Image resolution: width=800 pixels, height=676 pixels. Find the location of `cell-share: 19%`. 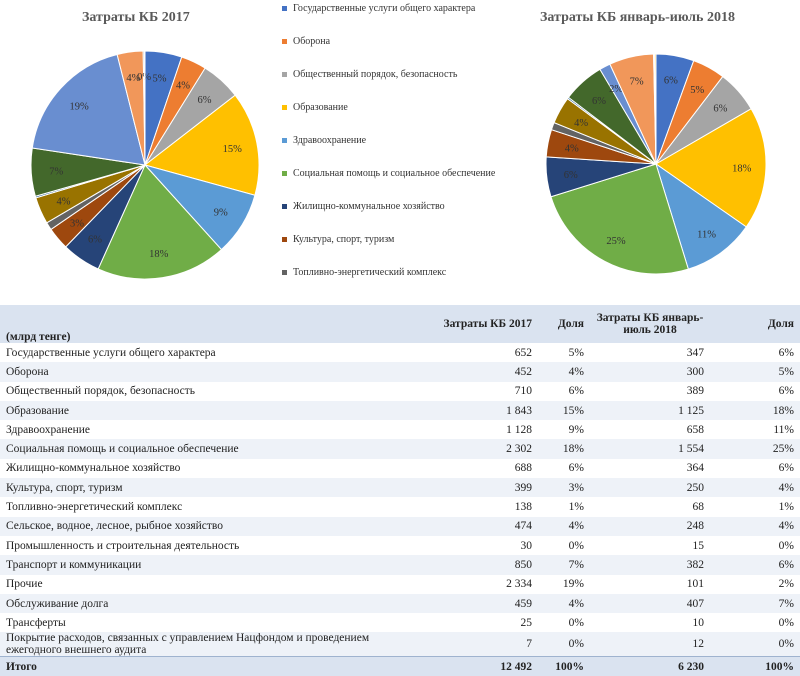

cell-share: 19% is located at coordinates (564, 584).